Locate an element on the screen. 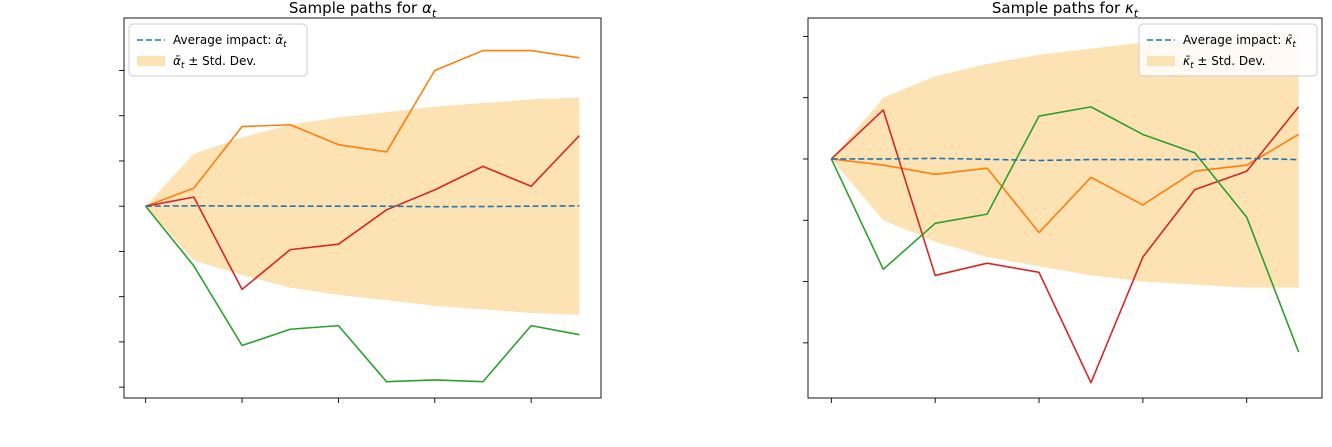 The height and width of the screenshot is (447, 1332). legend-average-label: Average impact: ᾱt is located at coordinates (230, 41).